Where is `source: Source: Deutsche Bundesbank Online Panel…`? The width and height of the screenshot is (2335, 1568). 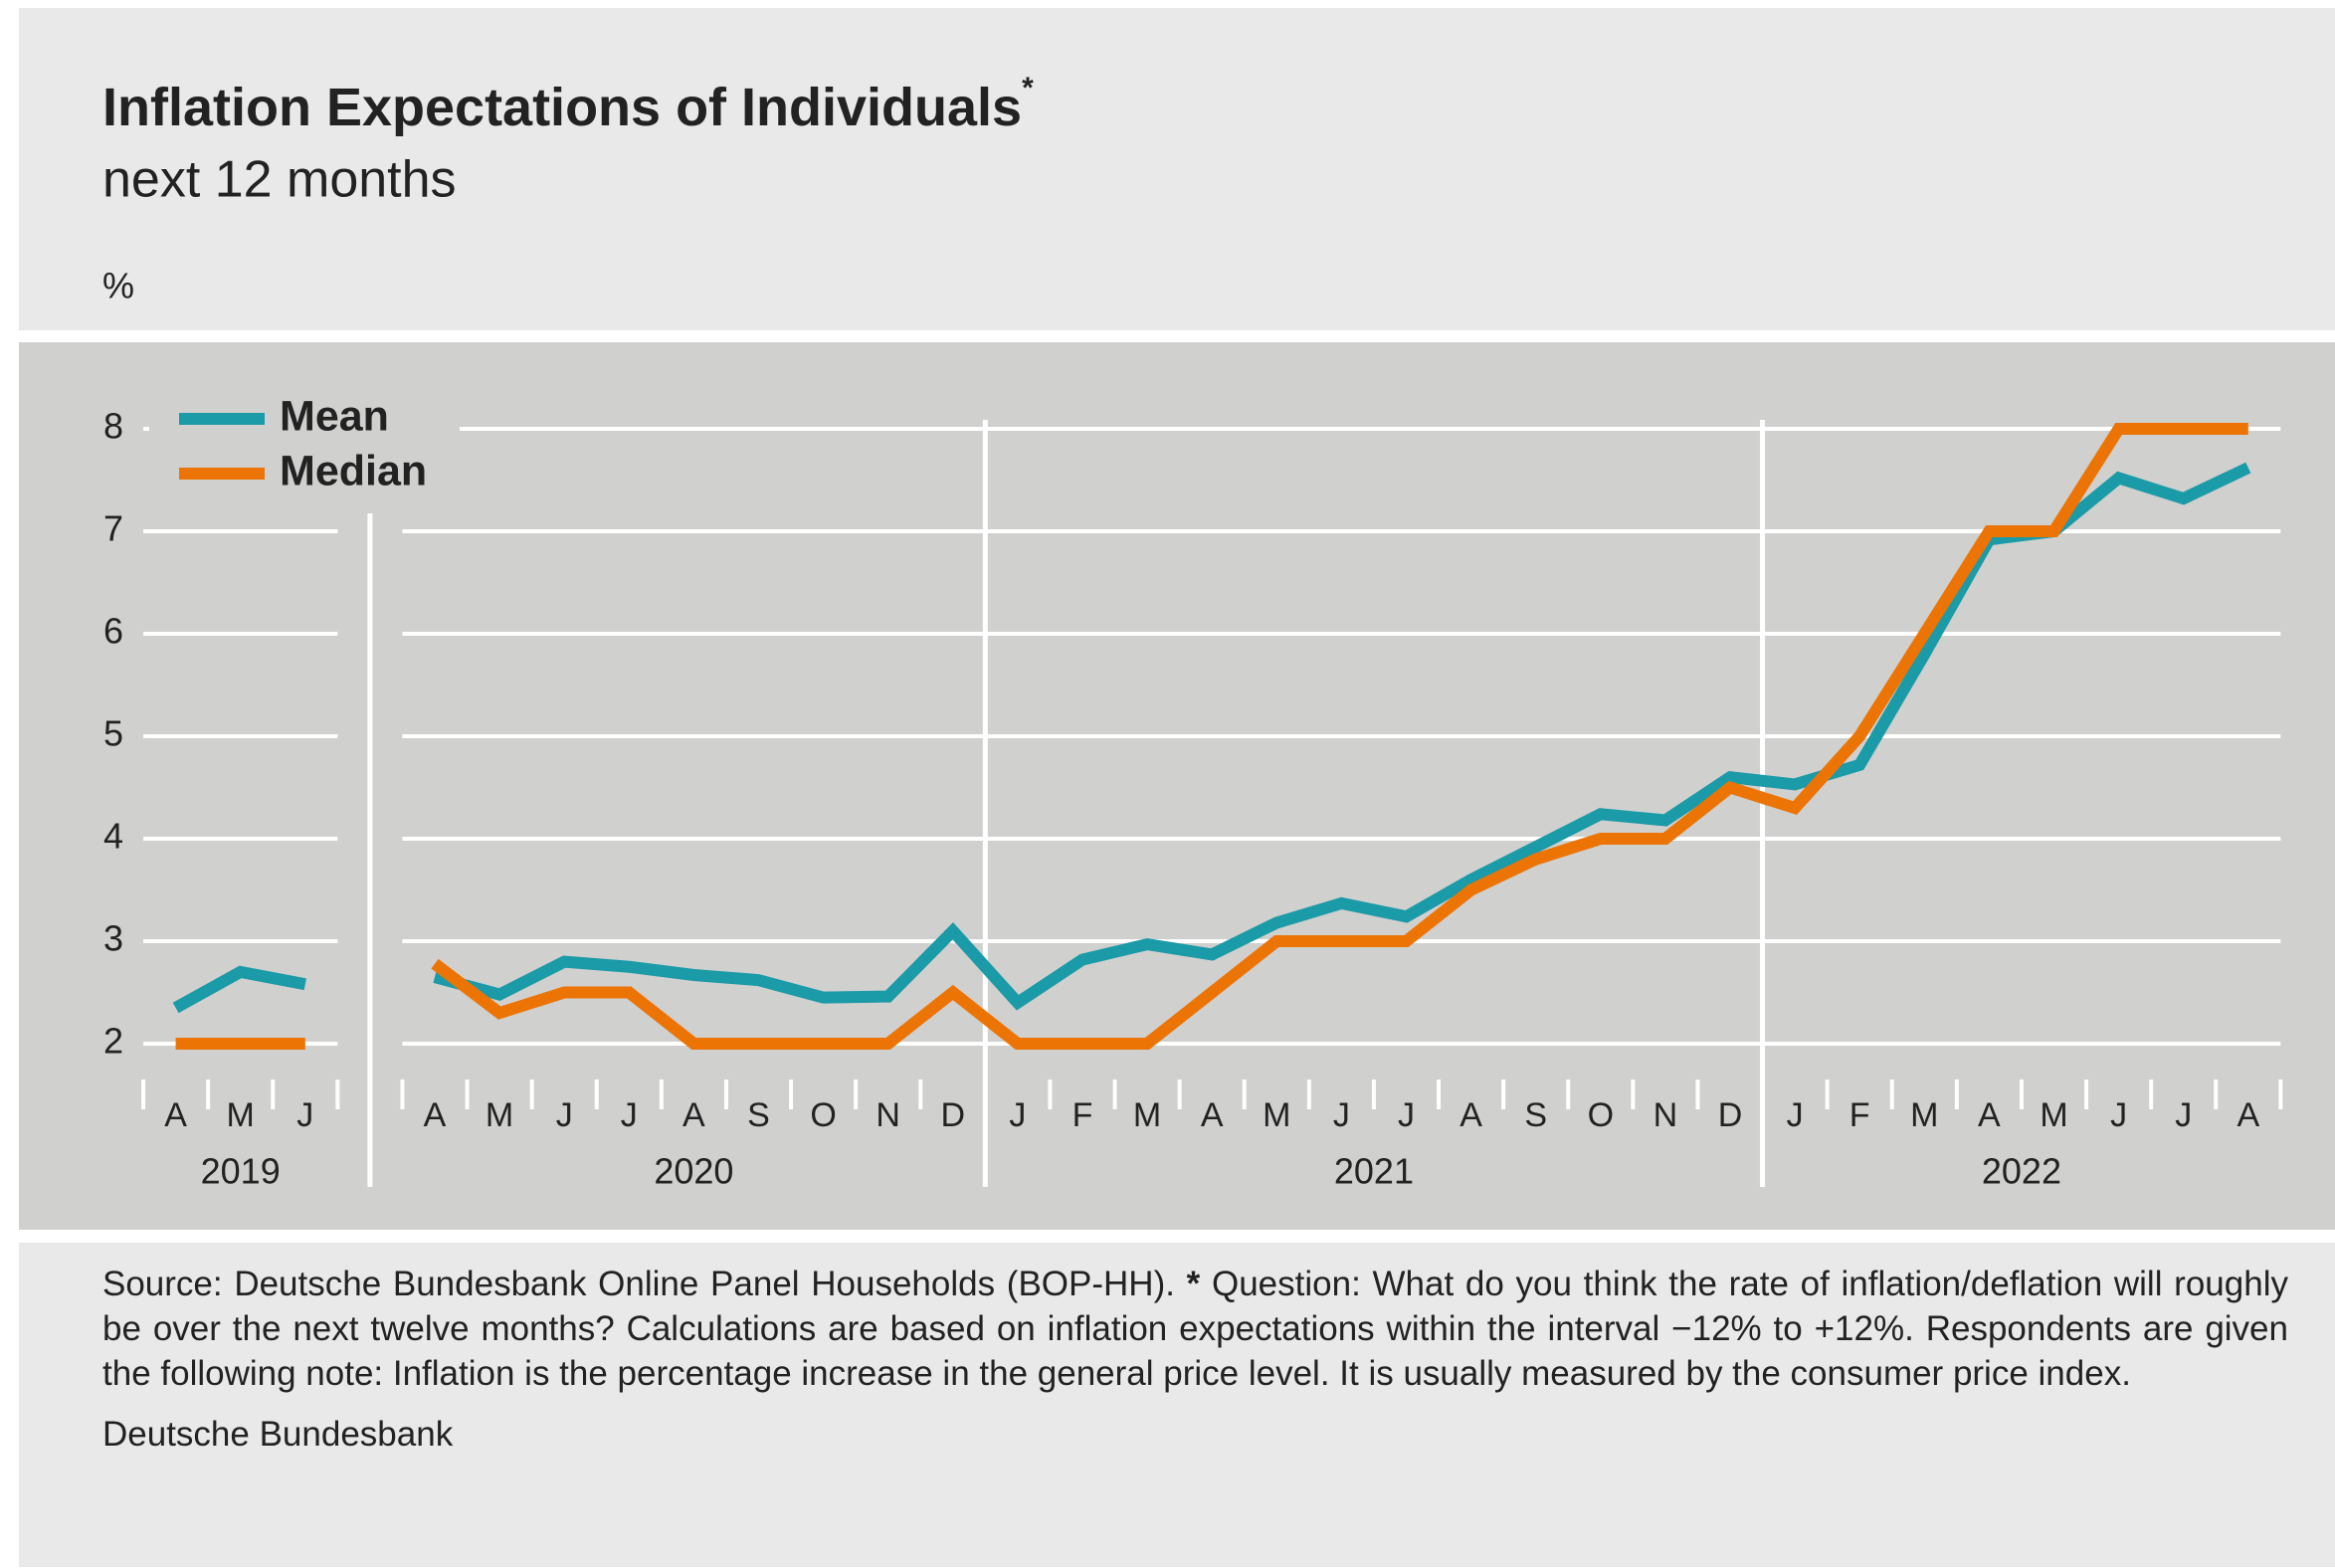 source: Source: Deutsche Bundesbank Online Panel… is located at coordinates (638, 1284).